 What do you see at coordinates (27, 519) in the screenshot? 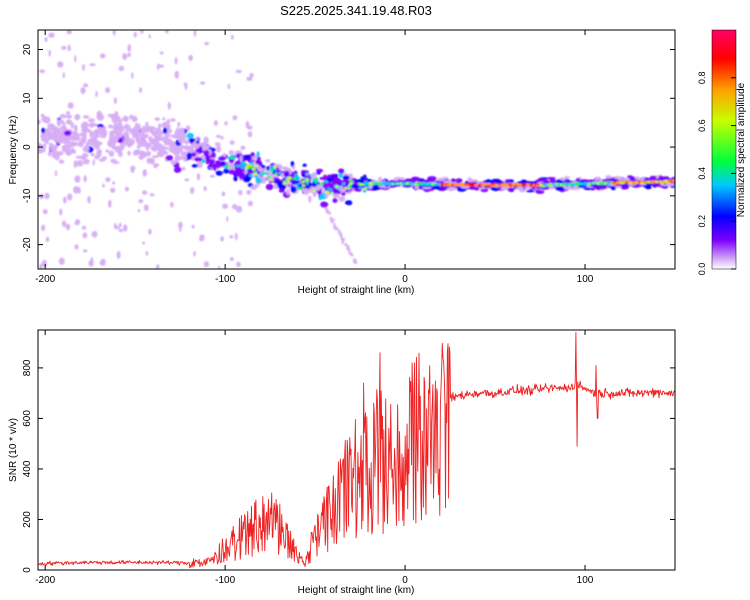
I see `snr-y-tick-label: 200` at bounding box center [27, 519].